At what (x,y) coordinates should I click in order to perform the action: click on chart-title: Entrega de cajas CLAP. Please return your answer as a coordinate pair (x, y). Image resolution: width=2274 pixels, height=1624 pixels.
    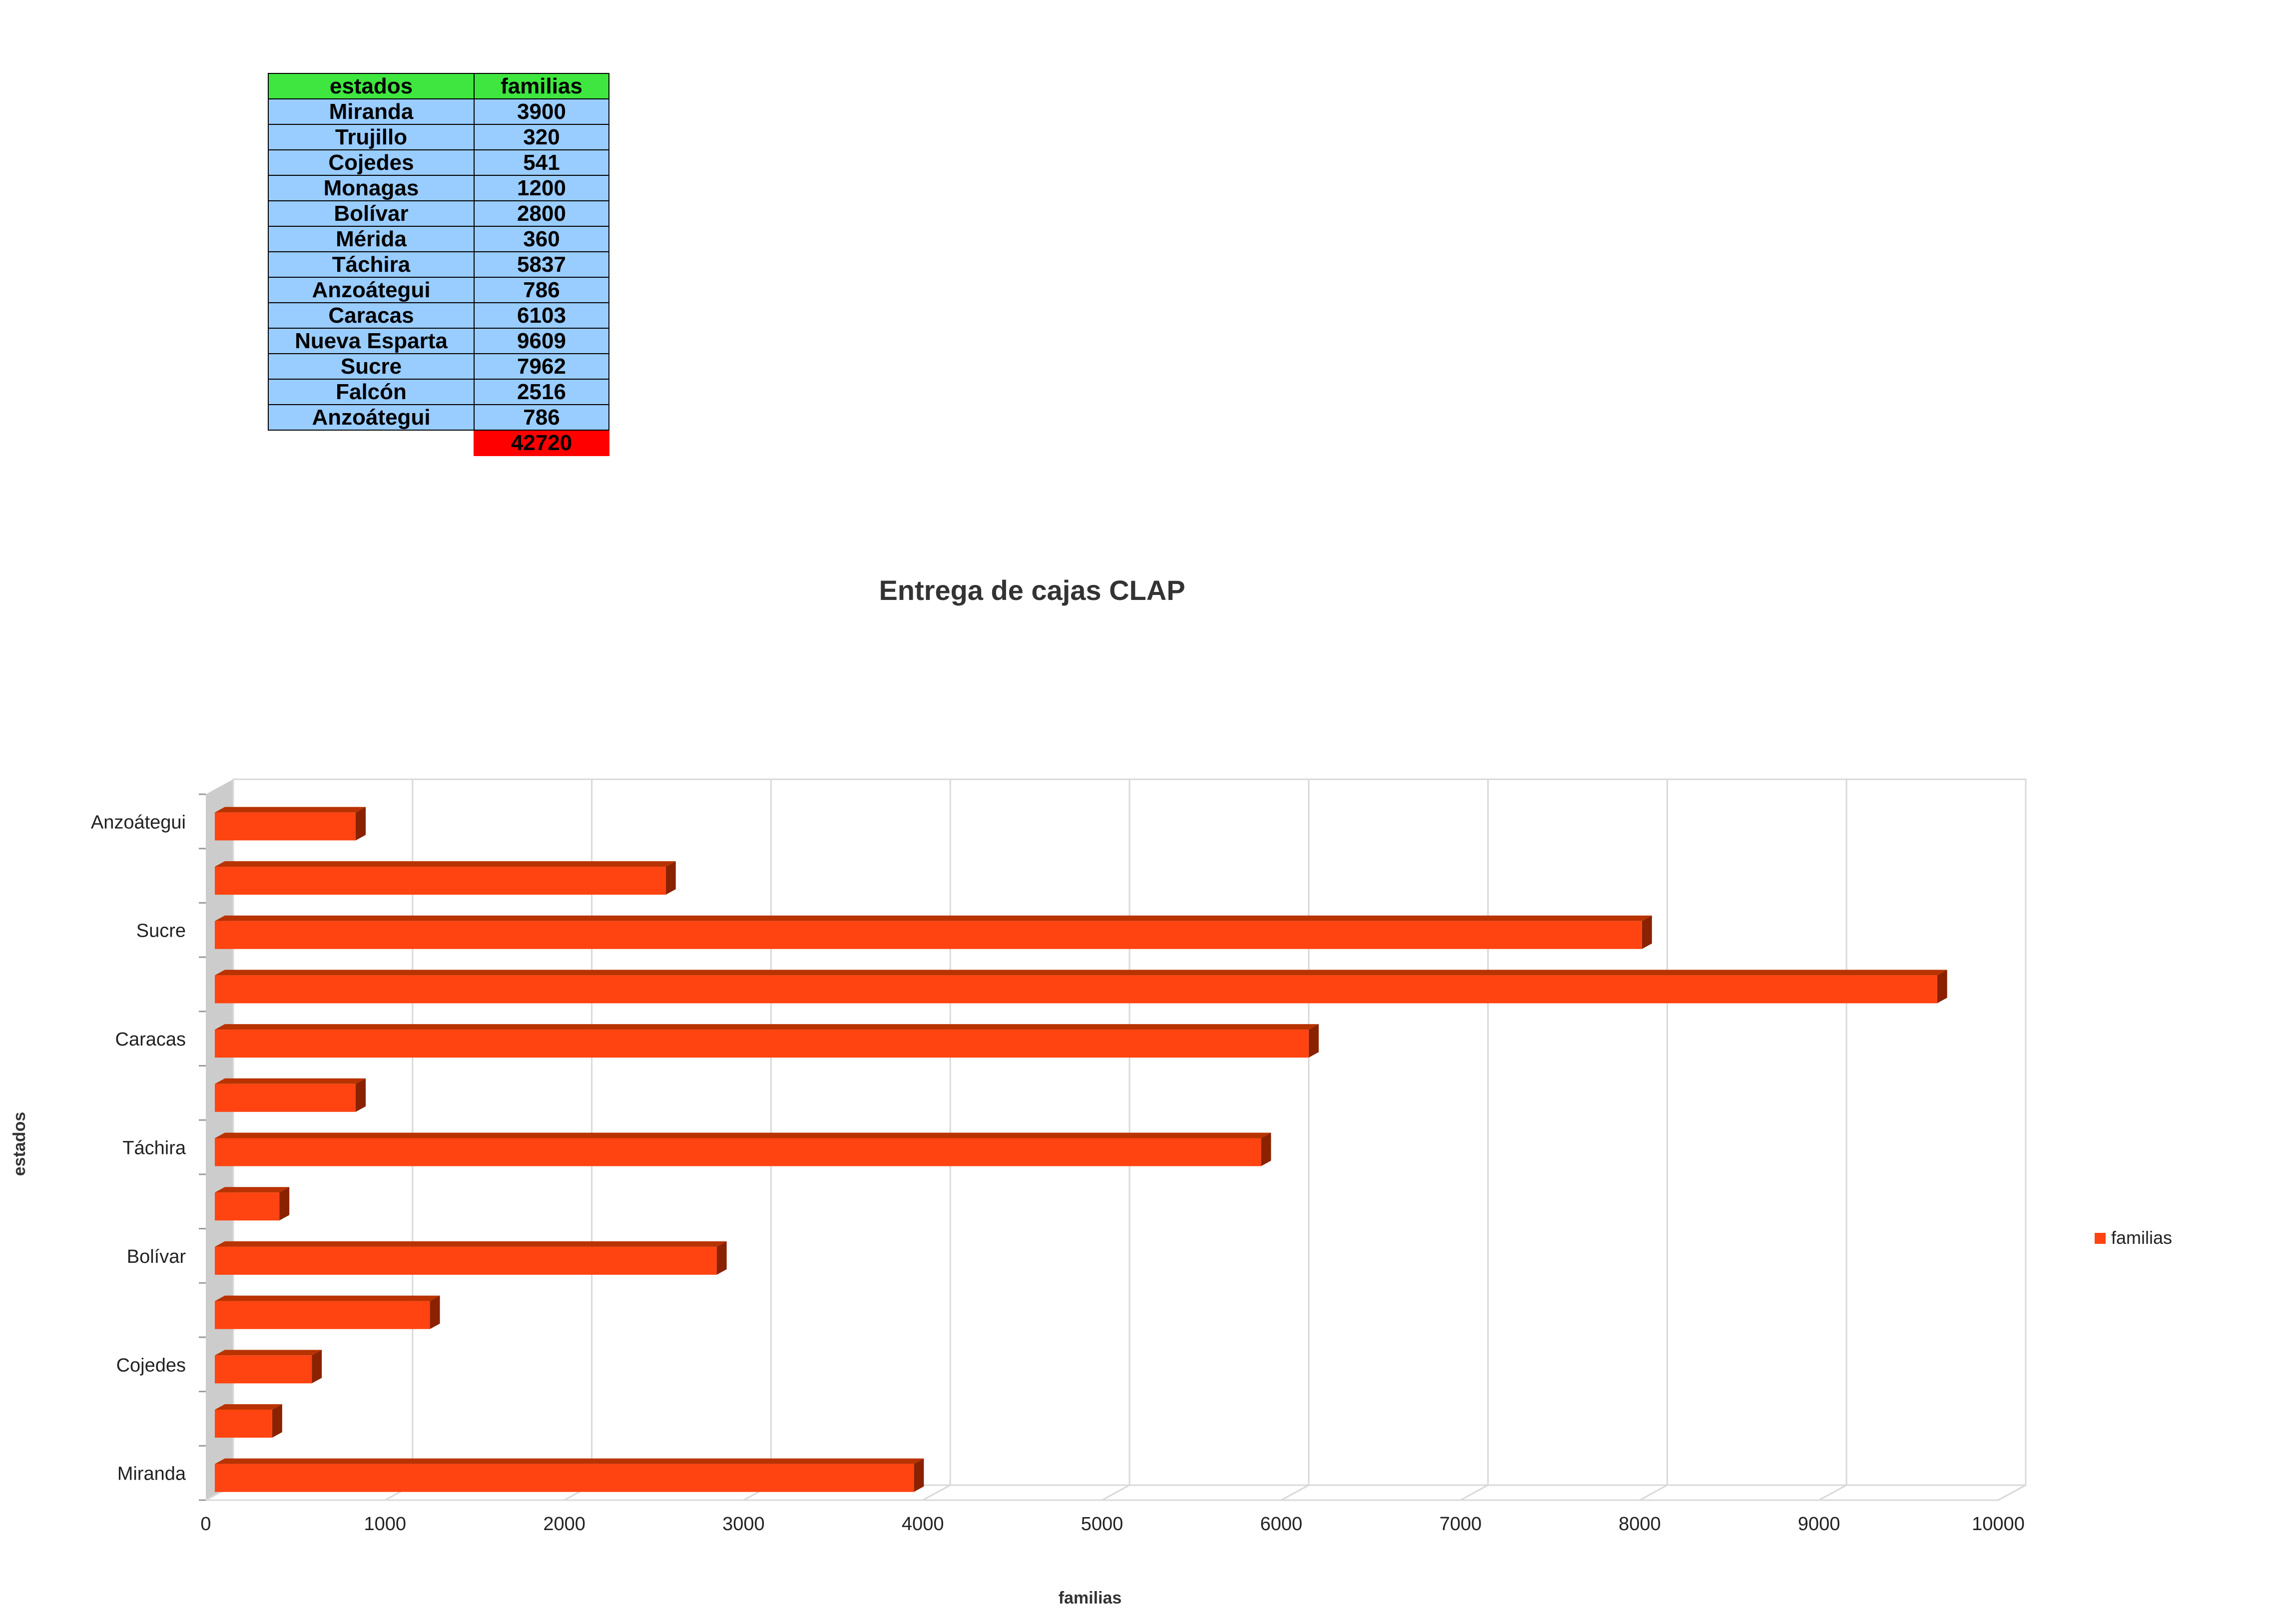
    Looking at the image, I should click on (1032, 590).